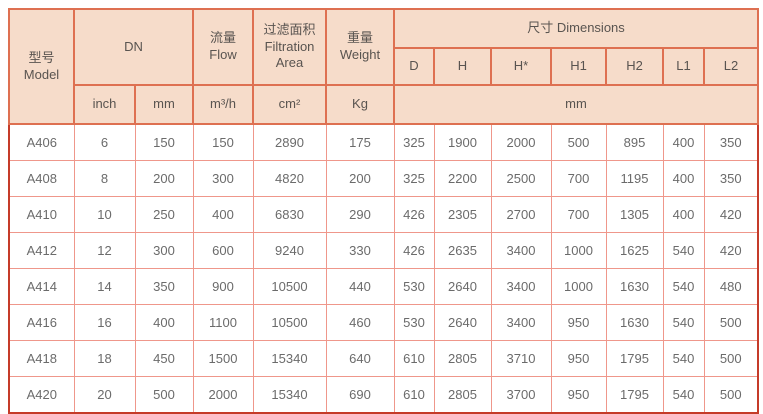 This screenshot has width=763, height=414. What do you see at coordinates (578, 66) in the screenshot?
I see `header-dim-h1: H1` at bounding box center [578, 66].